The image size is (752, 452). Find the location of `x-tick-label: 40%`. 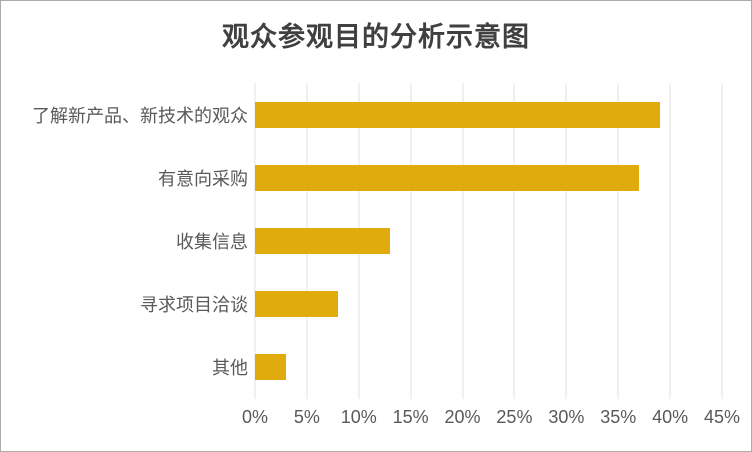

x-tick-label: 40% is located at coordinates (670, 417).